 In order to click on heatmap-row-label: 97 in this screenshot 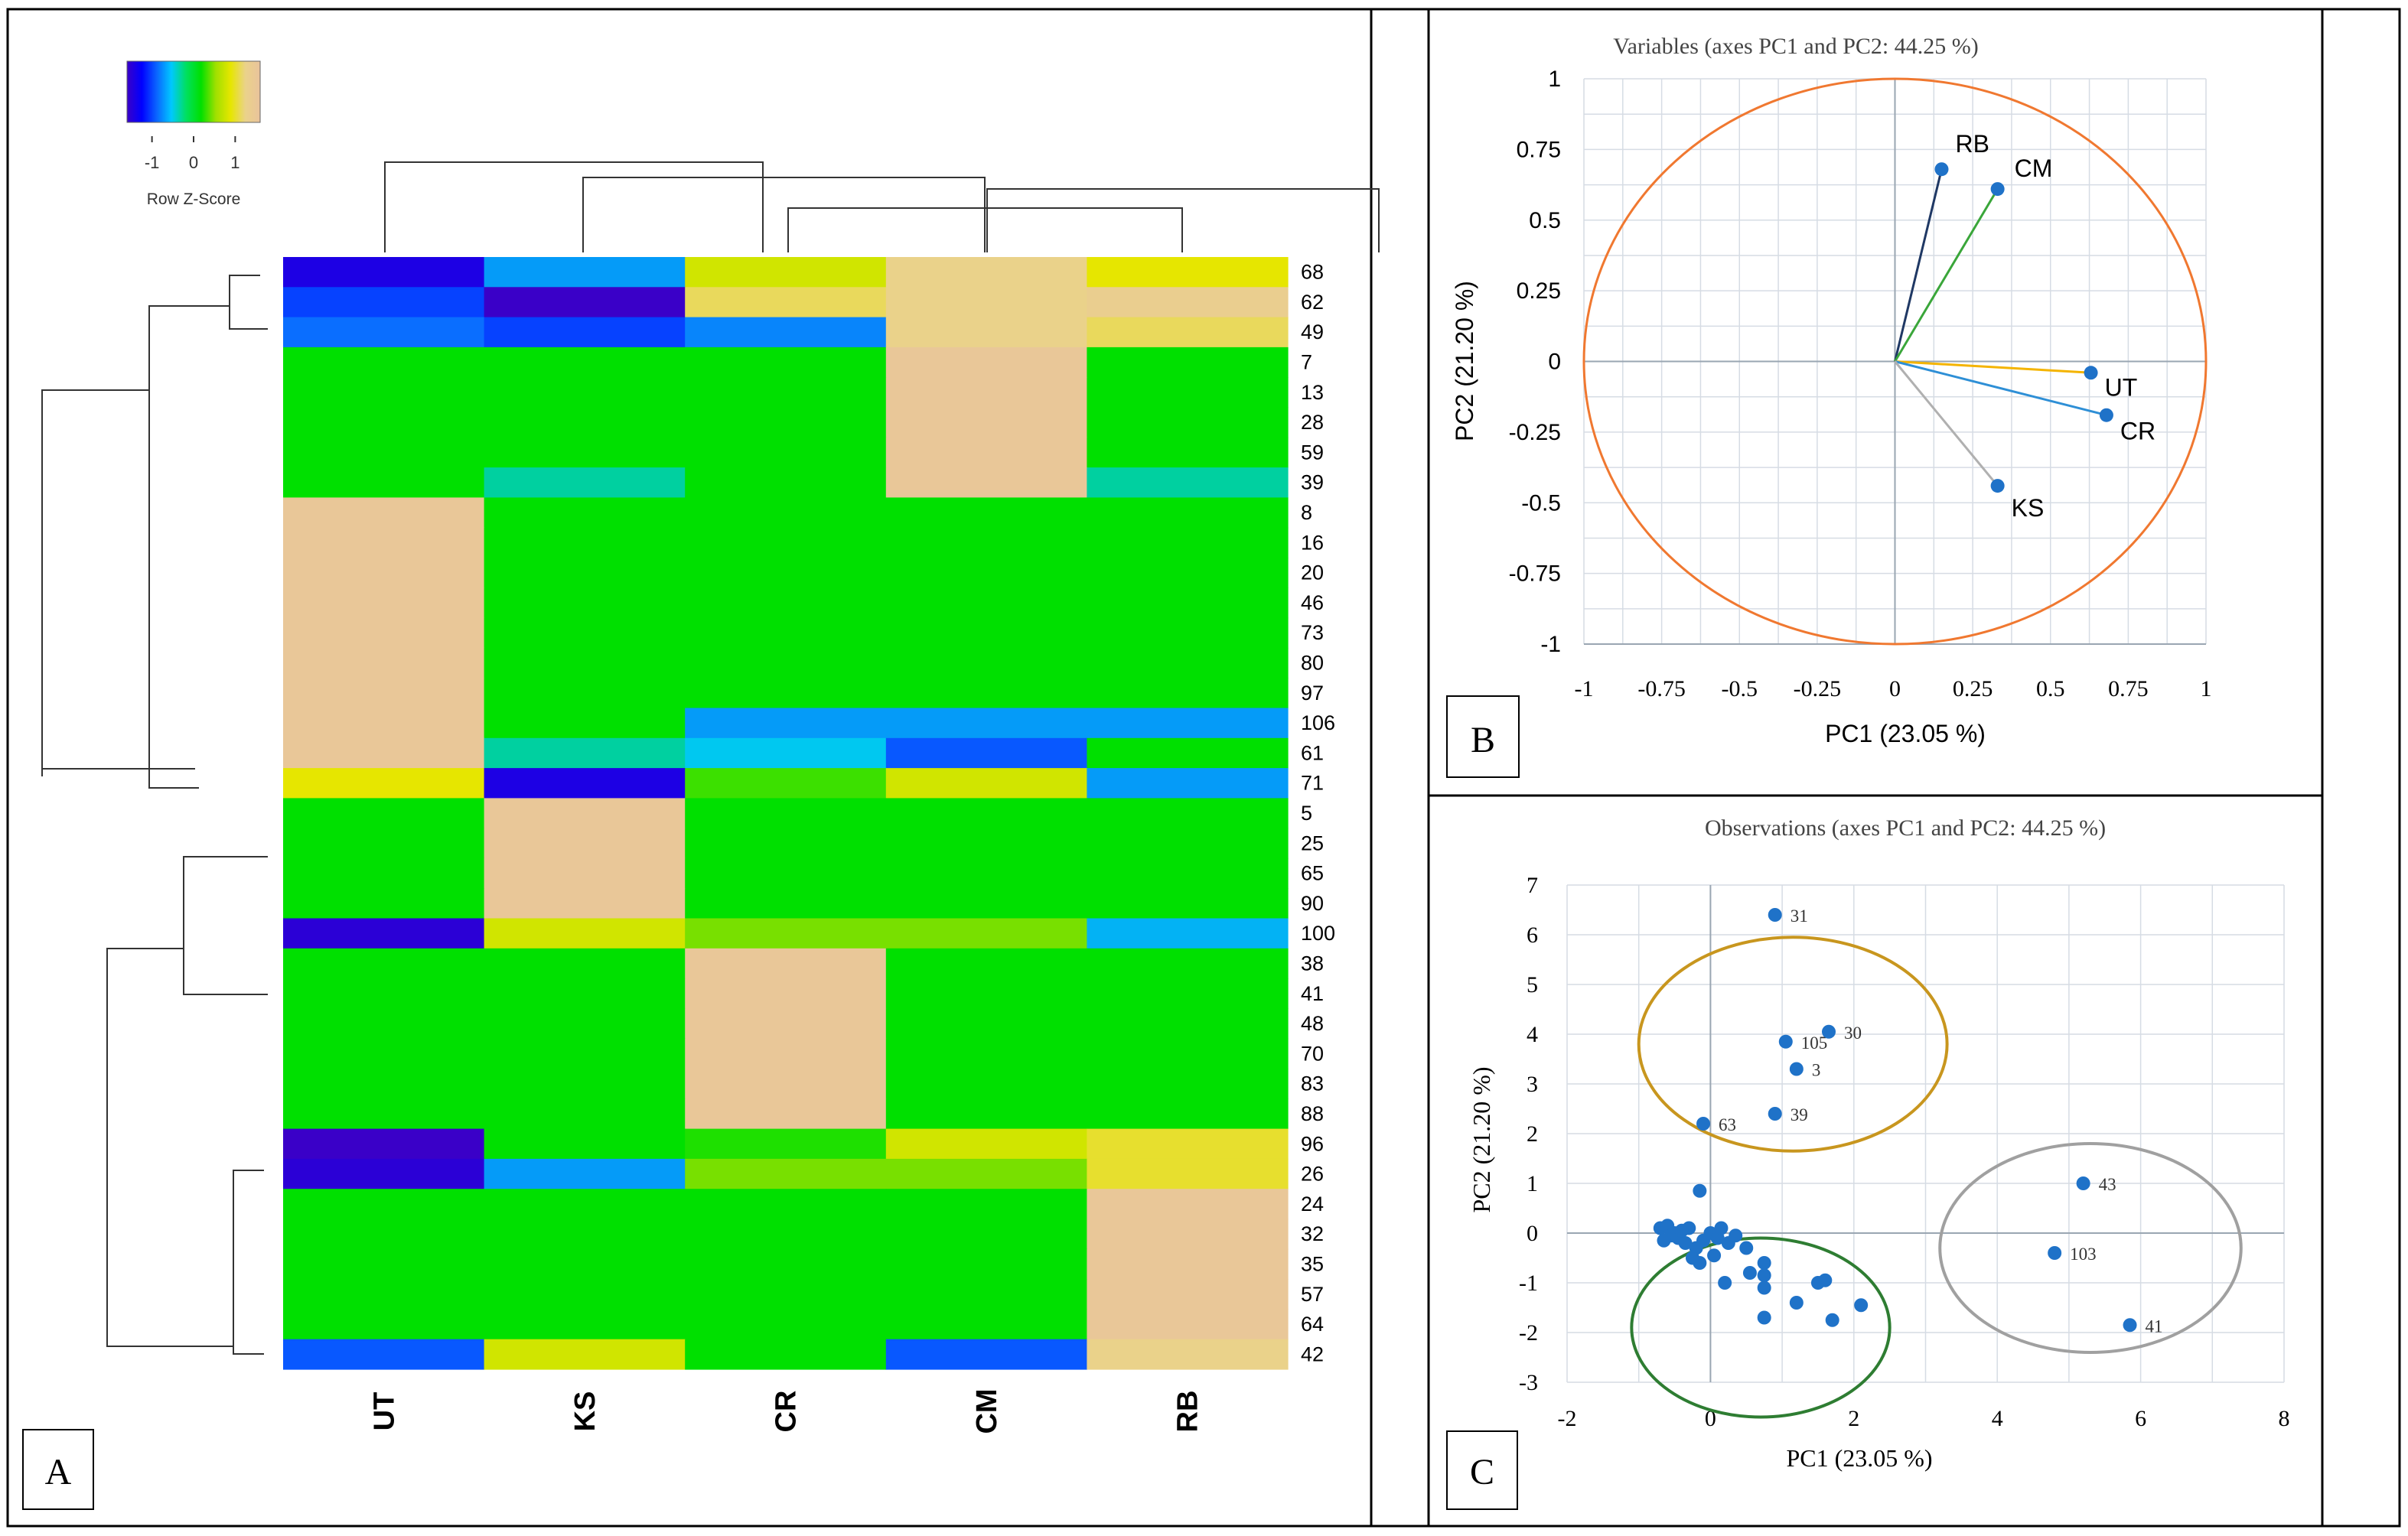, I will do `click(1312, 693)`.